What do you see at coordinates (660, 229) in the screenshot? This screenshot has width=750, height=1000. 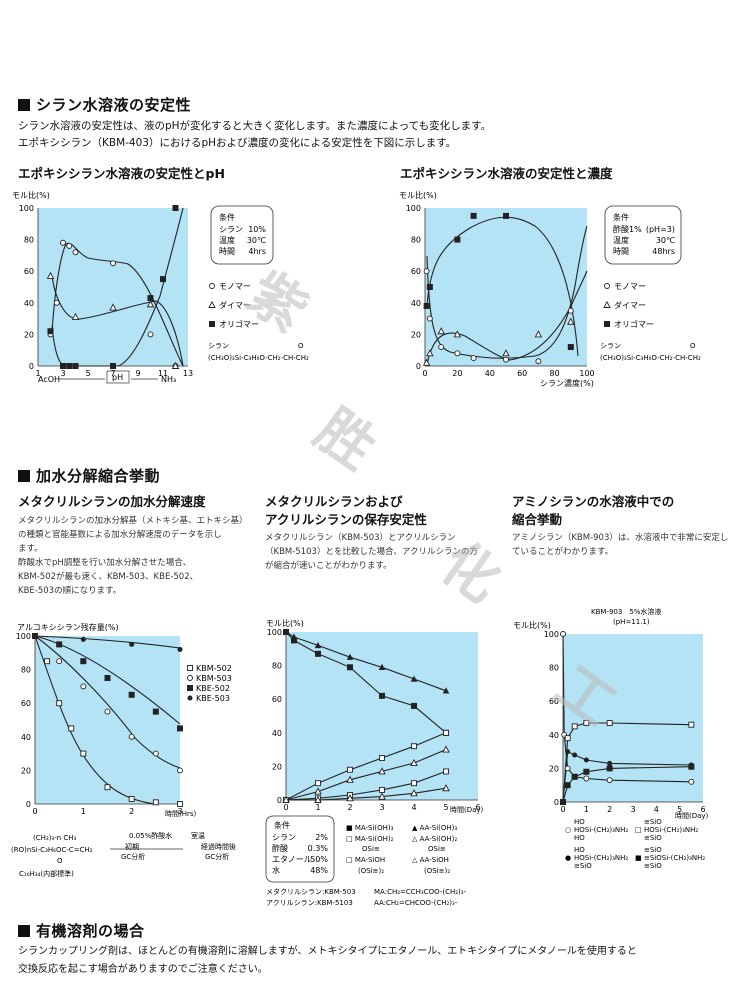 I see `chart2-cond-val: (pH=3)` at bounding box center [660, 229].